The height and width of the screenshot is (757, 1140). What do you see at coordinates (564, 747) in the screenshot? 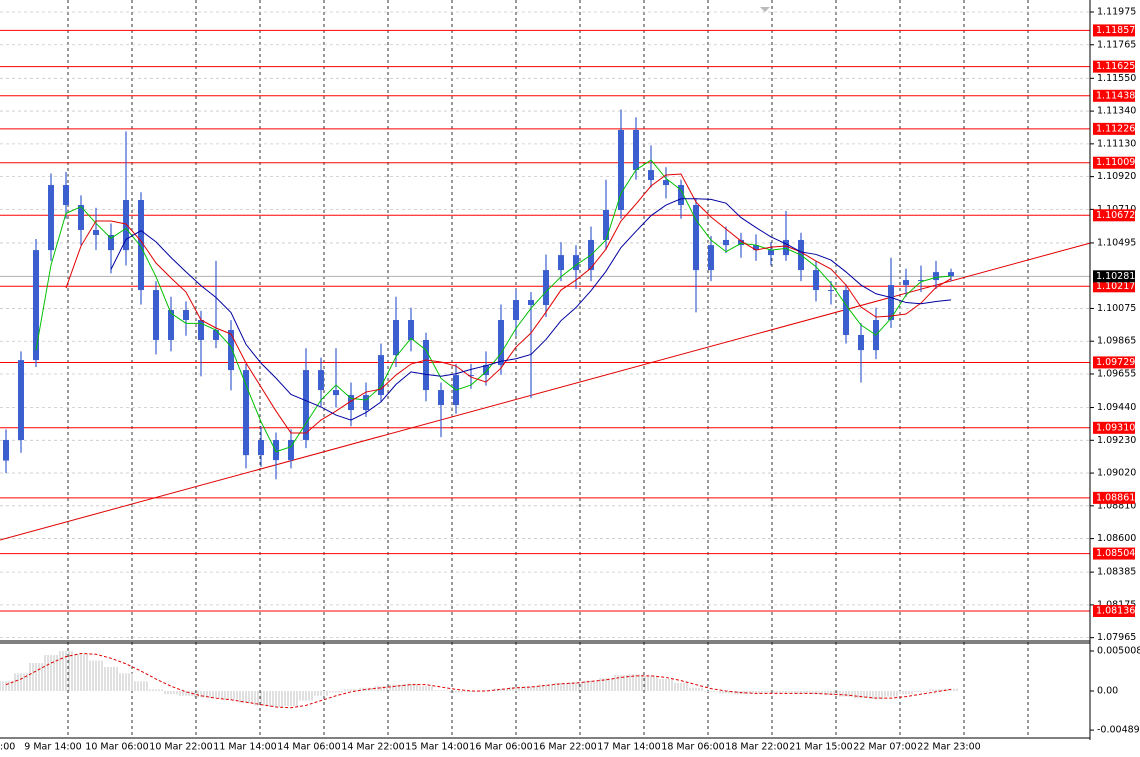
I see `x-tick-label: 16 Mar 22:00` at bounding box center [564, 747].